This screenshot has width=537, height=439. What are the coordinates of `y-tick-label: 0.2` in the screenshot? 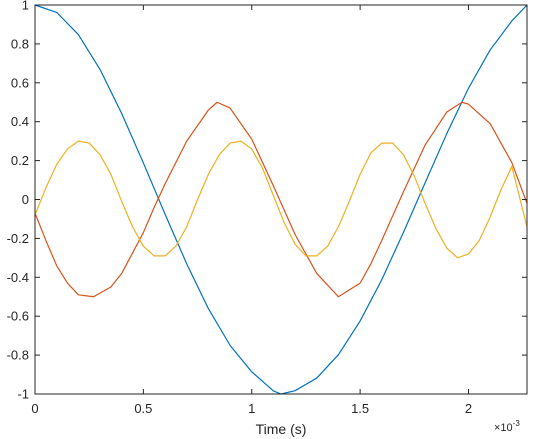 It's located at (20, 160).